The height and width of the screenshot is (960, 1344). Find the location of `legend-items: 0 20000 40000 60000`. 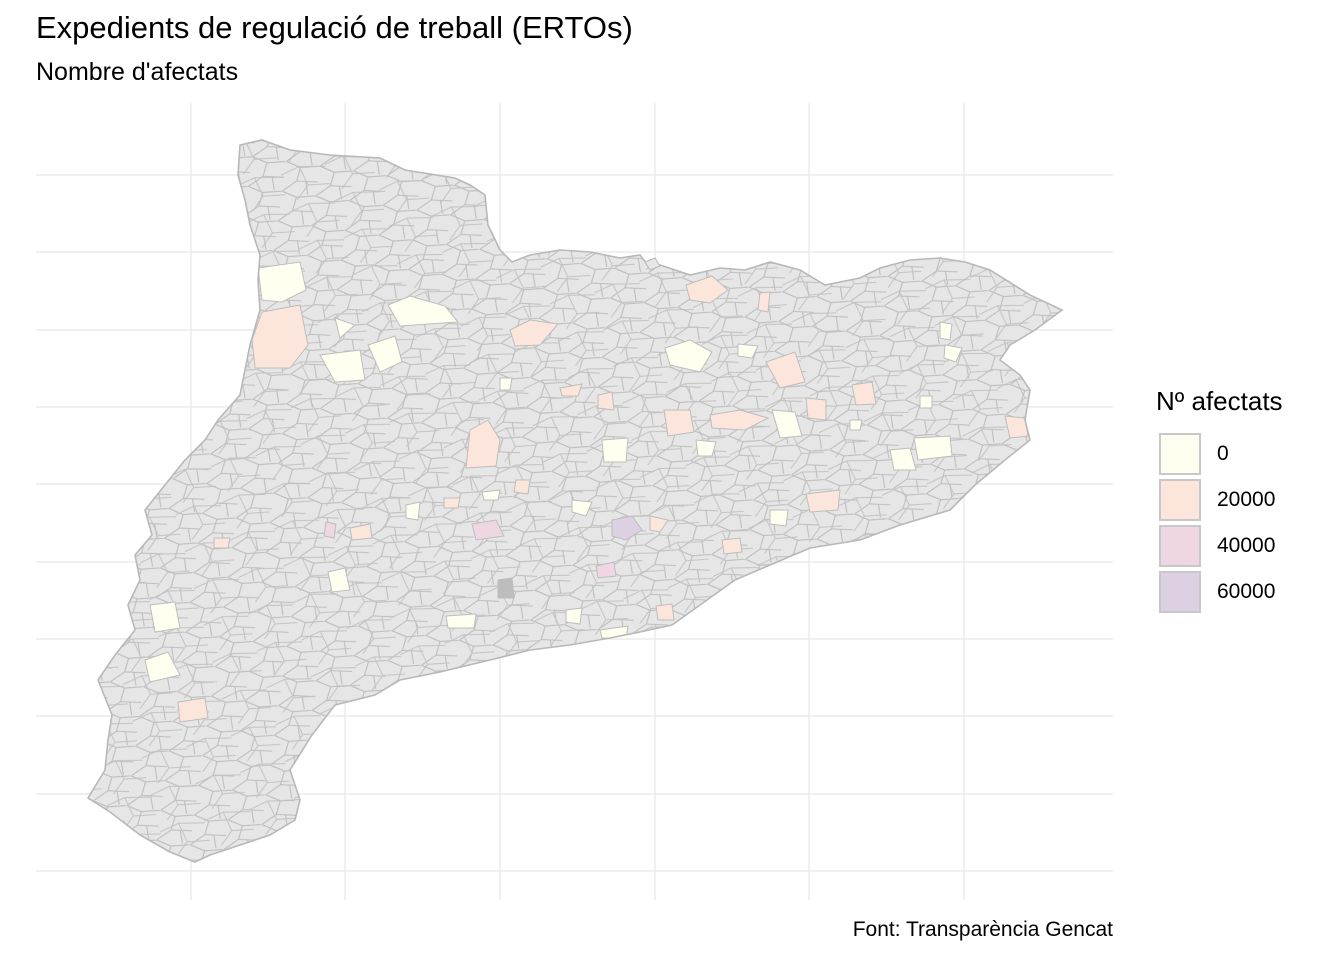

legend-items: 0 20000 40000 60000 is located at coordinates (1219, 523).